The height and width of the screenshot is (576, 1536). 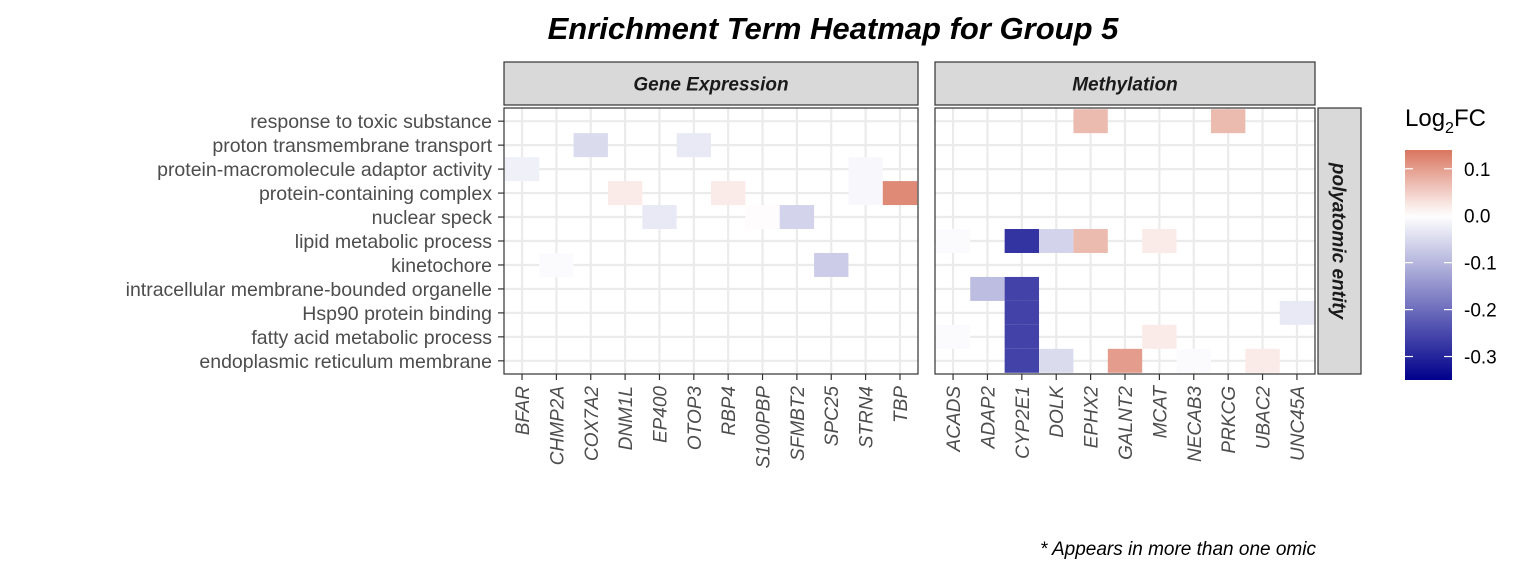 I want to click on x-tick-label: OTOP3, so click(x=695, y=418).